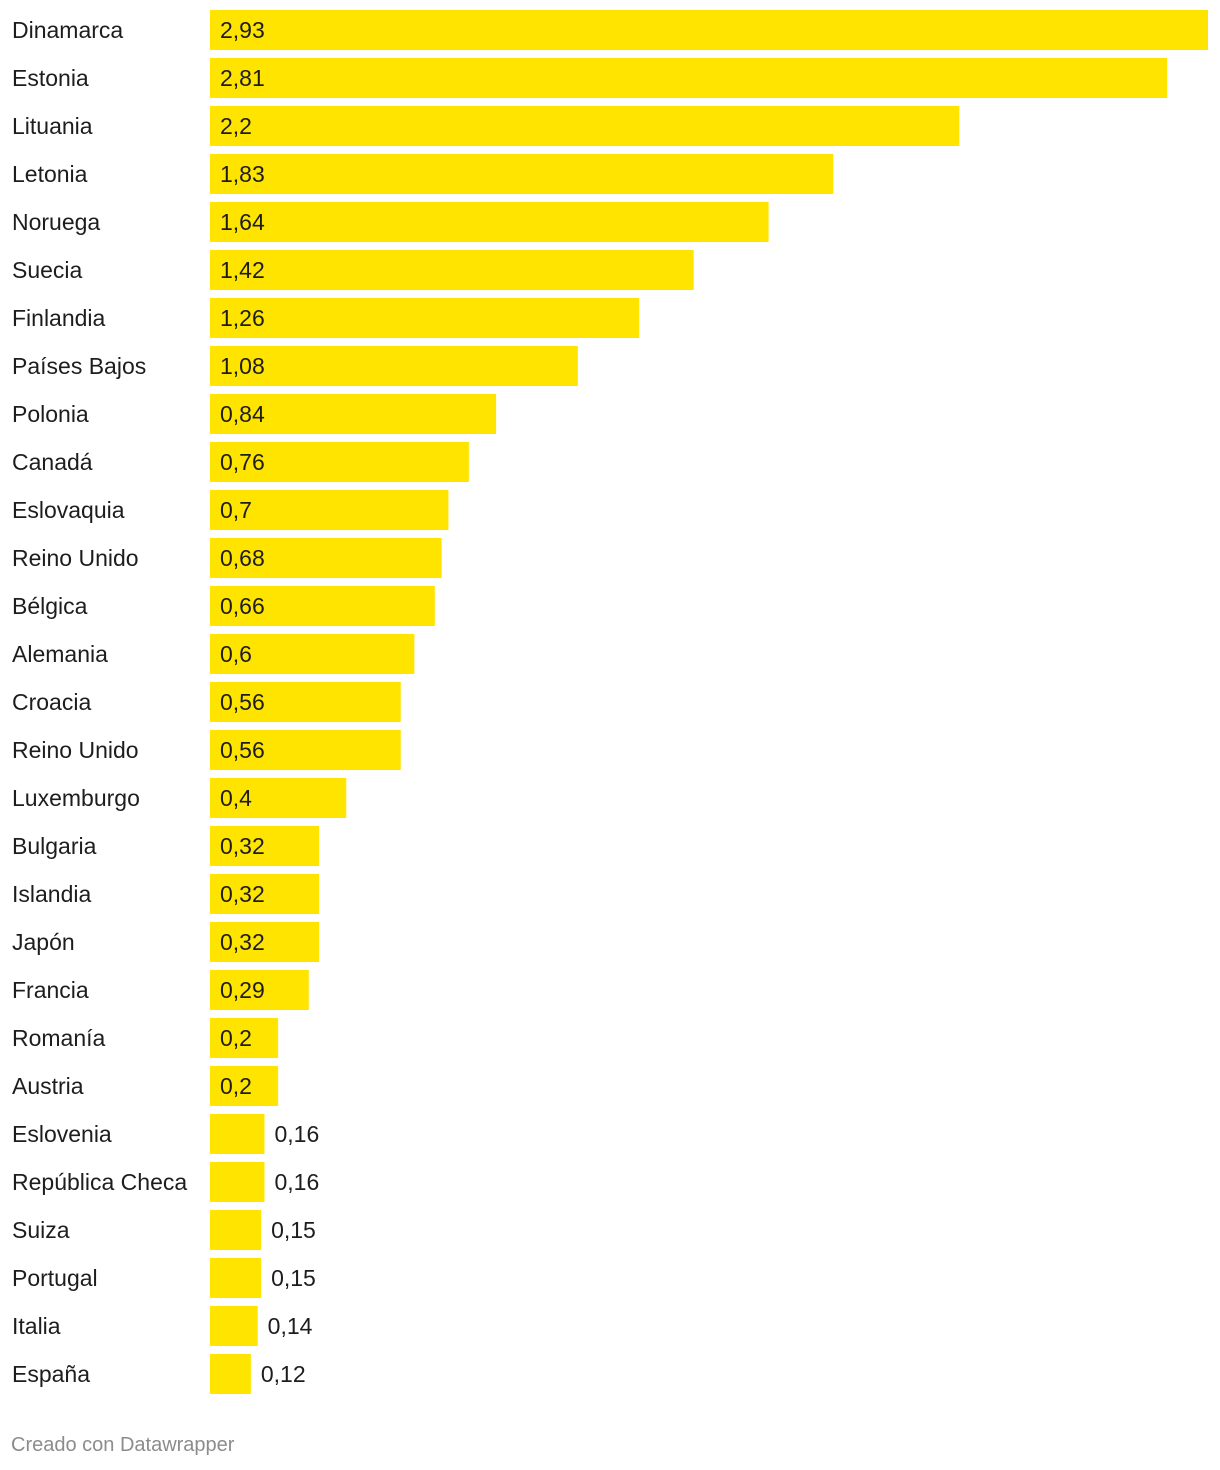  Describe the element at coordinates (206, 702) in the screenshot. I see `bar-row: Croacia 0,56` at that location.